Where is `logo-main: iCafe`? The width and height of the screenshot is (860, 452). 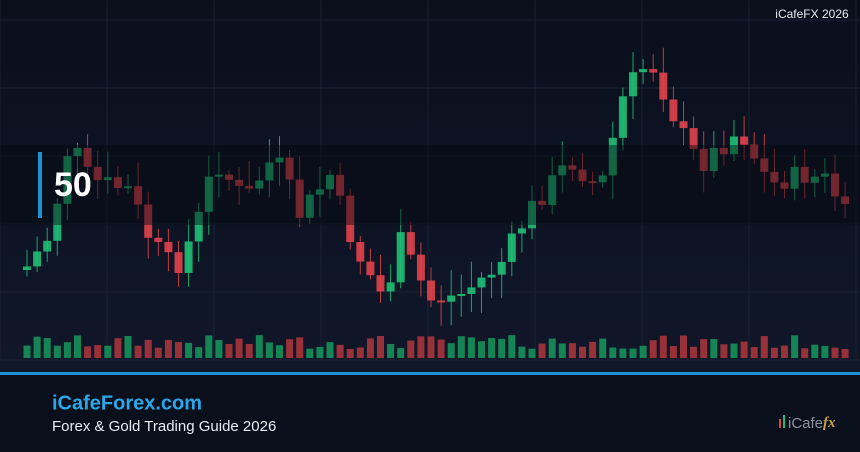
logo-main: iCafe is located at coordinates (805, 423).